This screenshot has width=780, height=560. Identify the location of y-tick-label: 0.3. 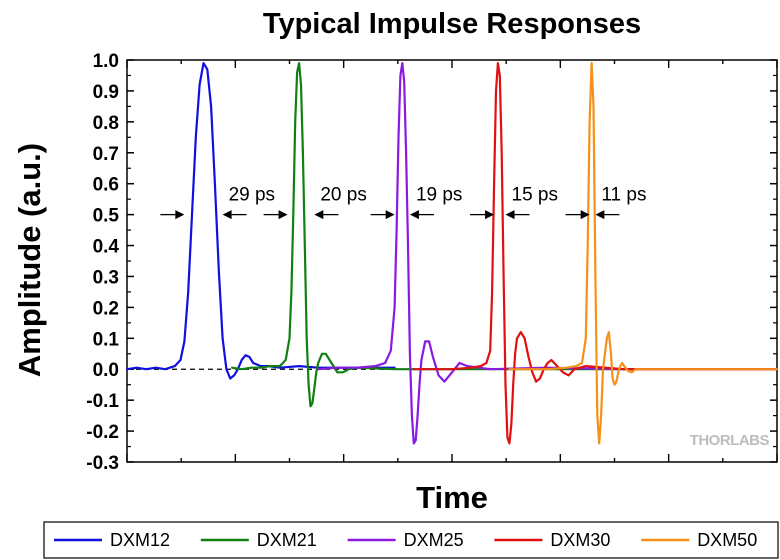
(106, 277).